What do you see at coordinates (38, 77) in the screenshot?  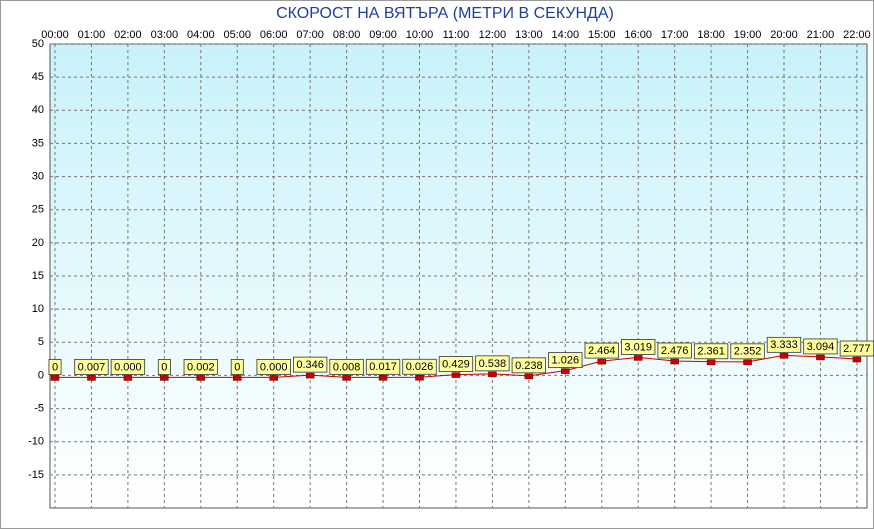 I see `y-tick-label: 45` at bounding box center [38, 77].